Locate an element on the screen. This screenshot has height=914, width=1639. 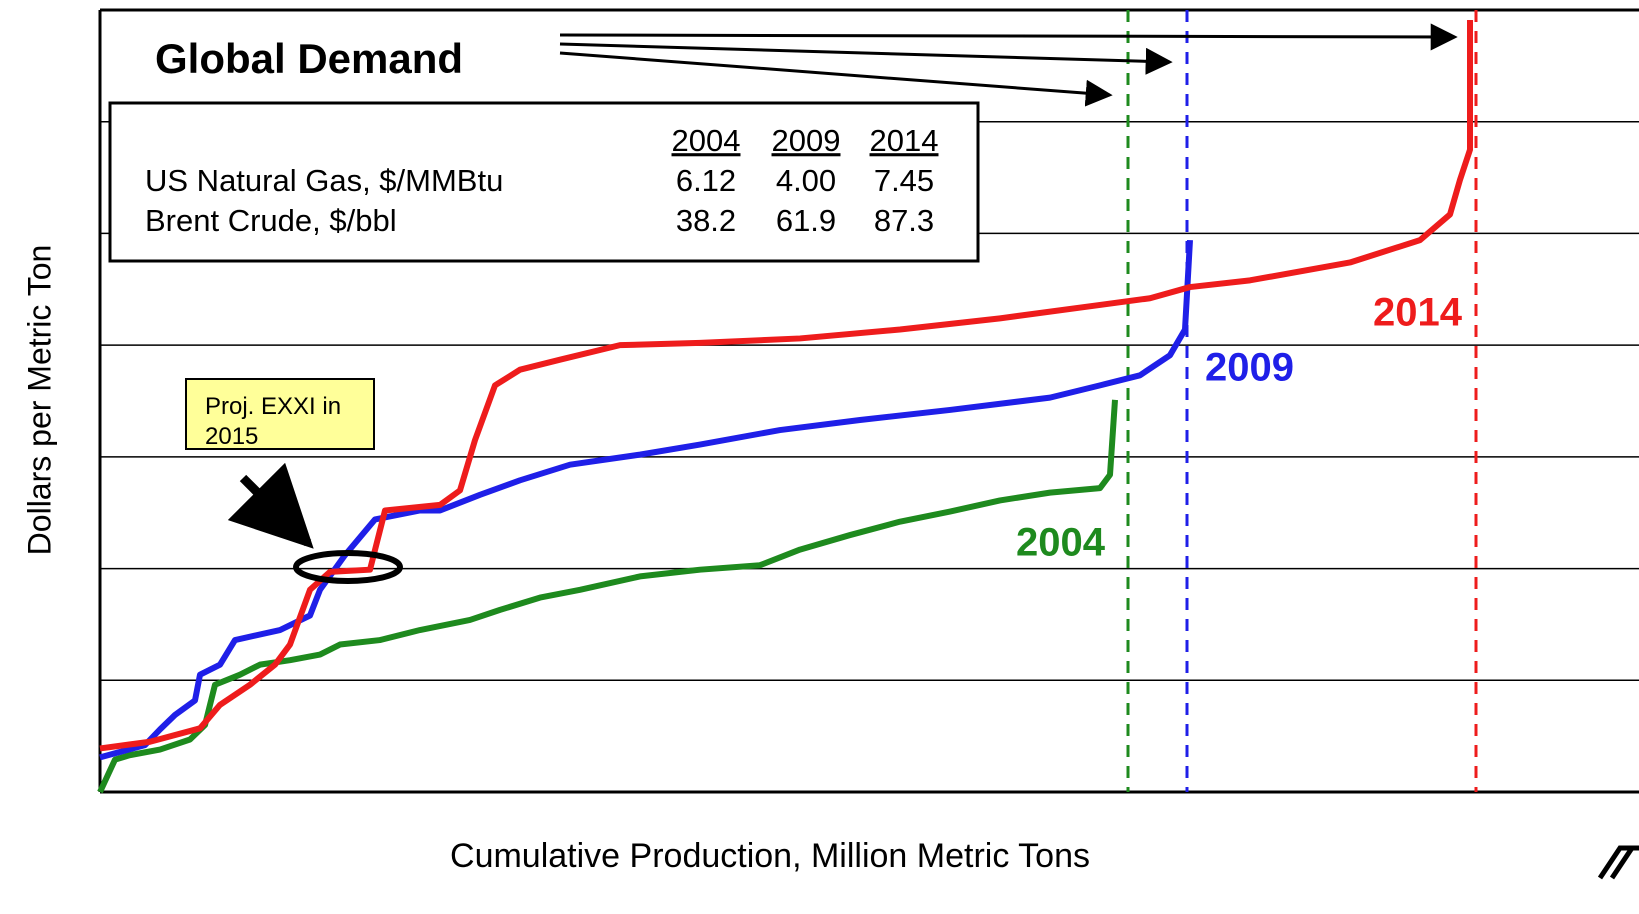
series-label: 2009 is located at coordinates (1249, 368).